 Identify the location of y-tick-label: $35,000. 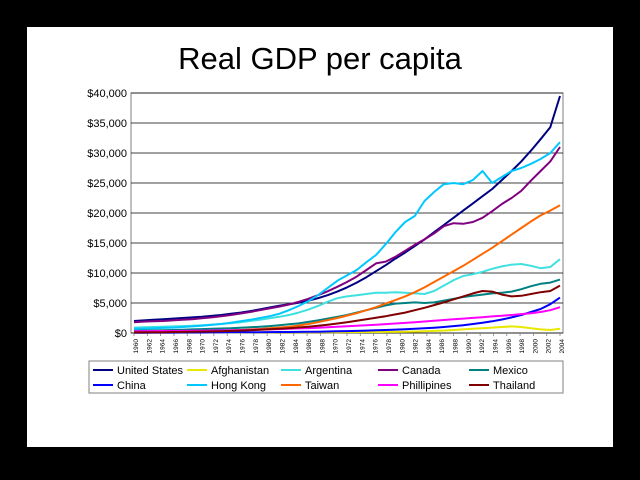
(107, 124).